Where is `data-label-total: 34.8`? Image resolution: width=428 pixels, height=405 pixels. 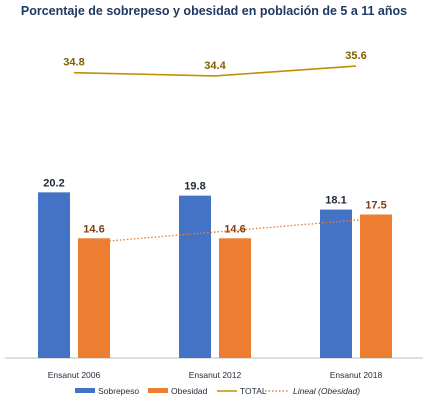
data-label-total: 34.8 is located at coordinates (73, 63).